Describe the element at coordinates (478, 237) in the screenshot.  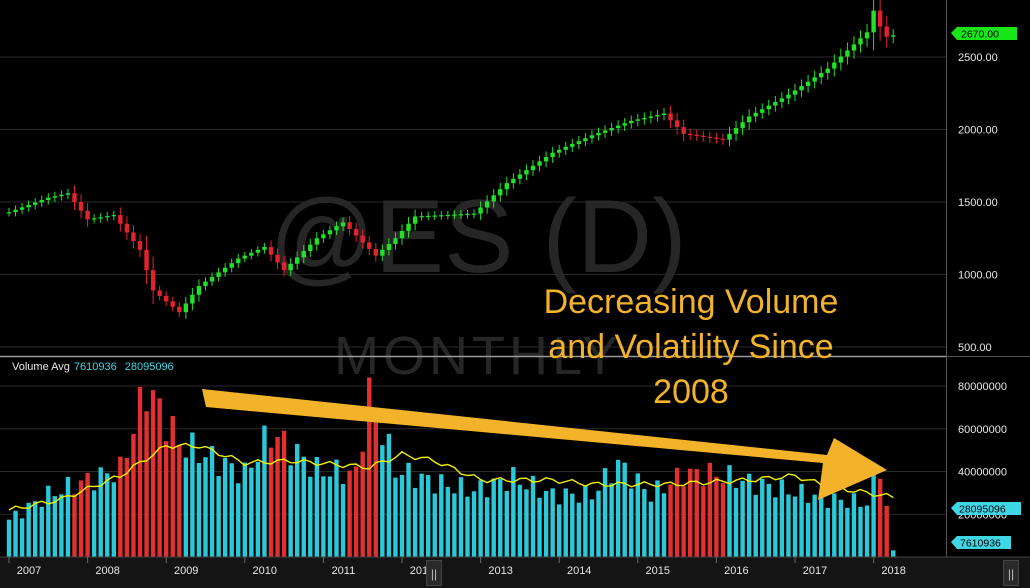
I see `watermark-symbol: @ES (D)` at that location.